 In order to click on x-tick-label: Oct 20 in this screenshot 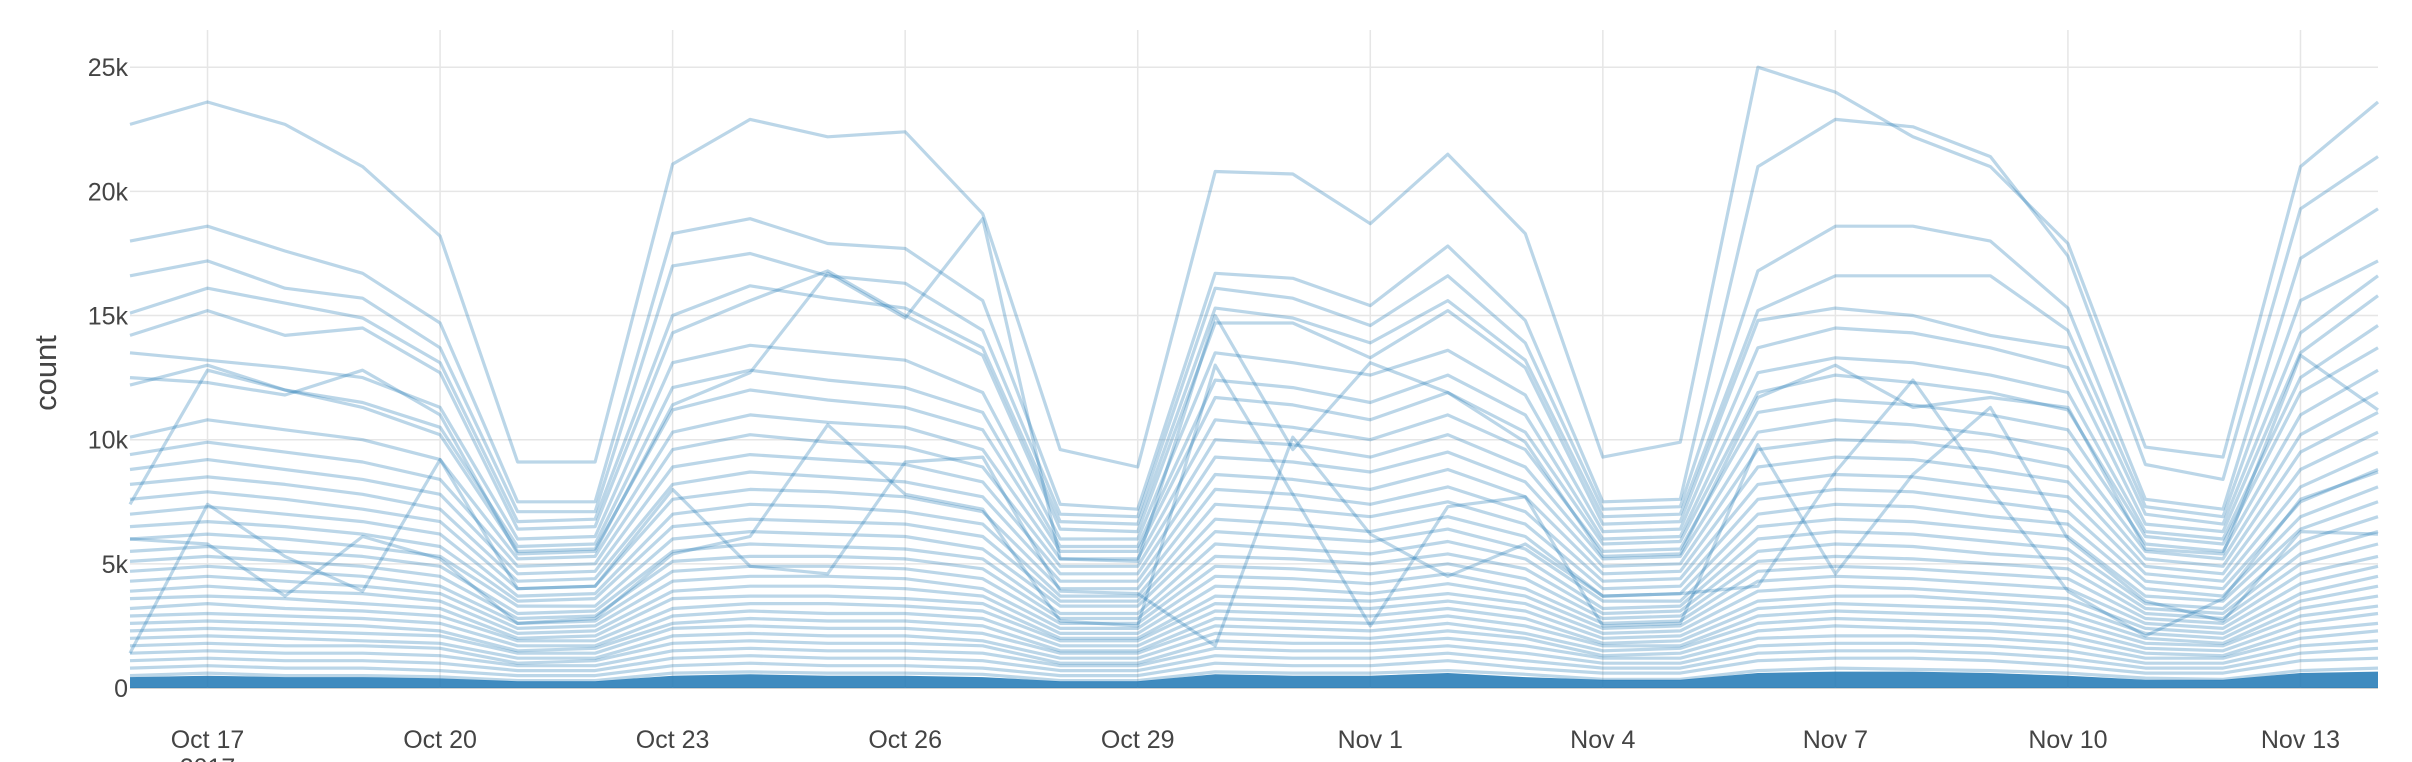, I will do `click(440, 740)`.